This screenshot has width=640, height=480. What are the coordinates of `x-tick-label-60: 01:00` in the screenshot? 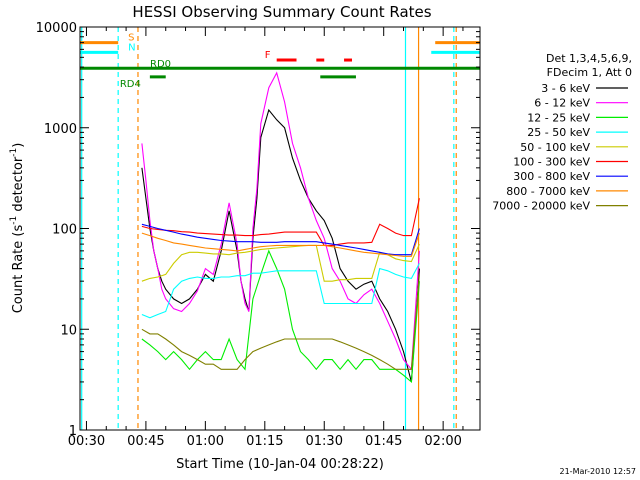 It's located at (205, 441).